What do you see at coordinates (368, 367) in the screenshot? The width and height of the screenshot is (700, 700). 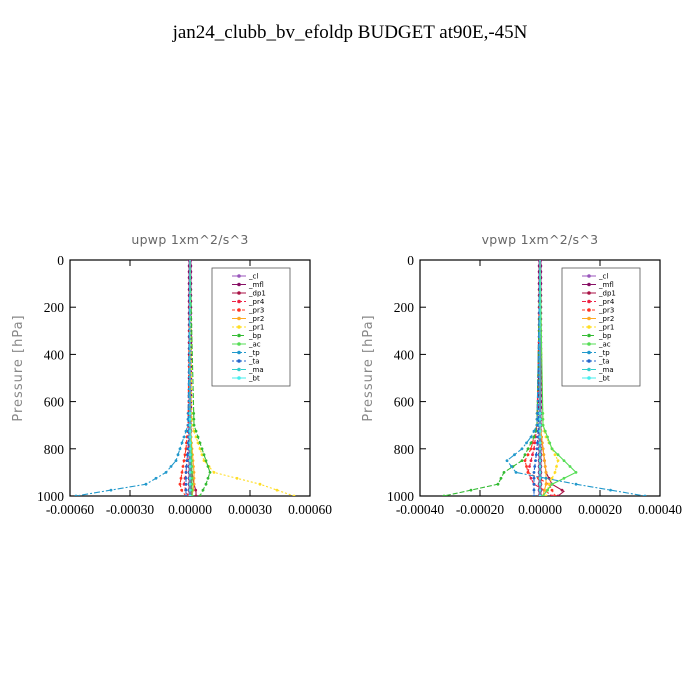 I see `y-axis-label: Pressure [hPa]` at bounding box center [368, 367].